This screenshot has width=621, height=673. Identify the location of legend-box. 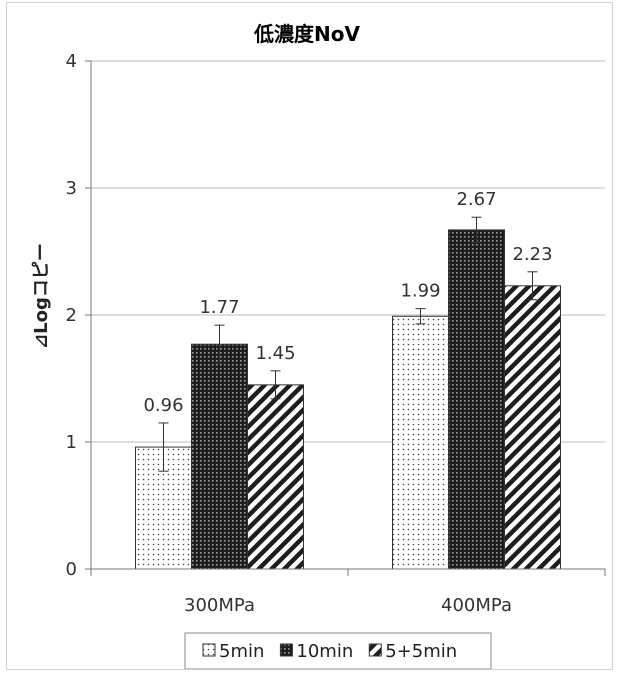
(338, 650).